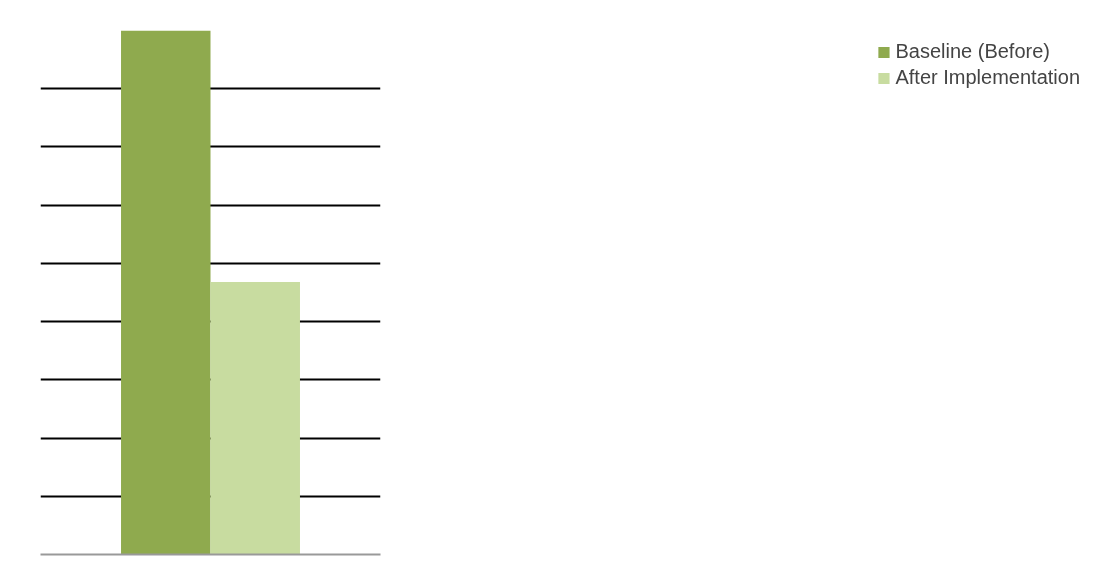 This screenshot has height=588, width=1094. What do you see at coordinates (987, 77) in the screenshot?
I see `legend-label: After Implementation` at bounding box center [987, 77].